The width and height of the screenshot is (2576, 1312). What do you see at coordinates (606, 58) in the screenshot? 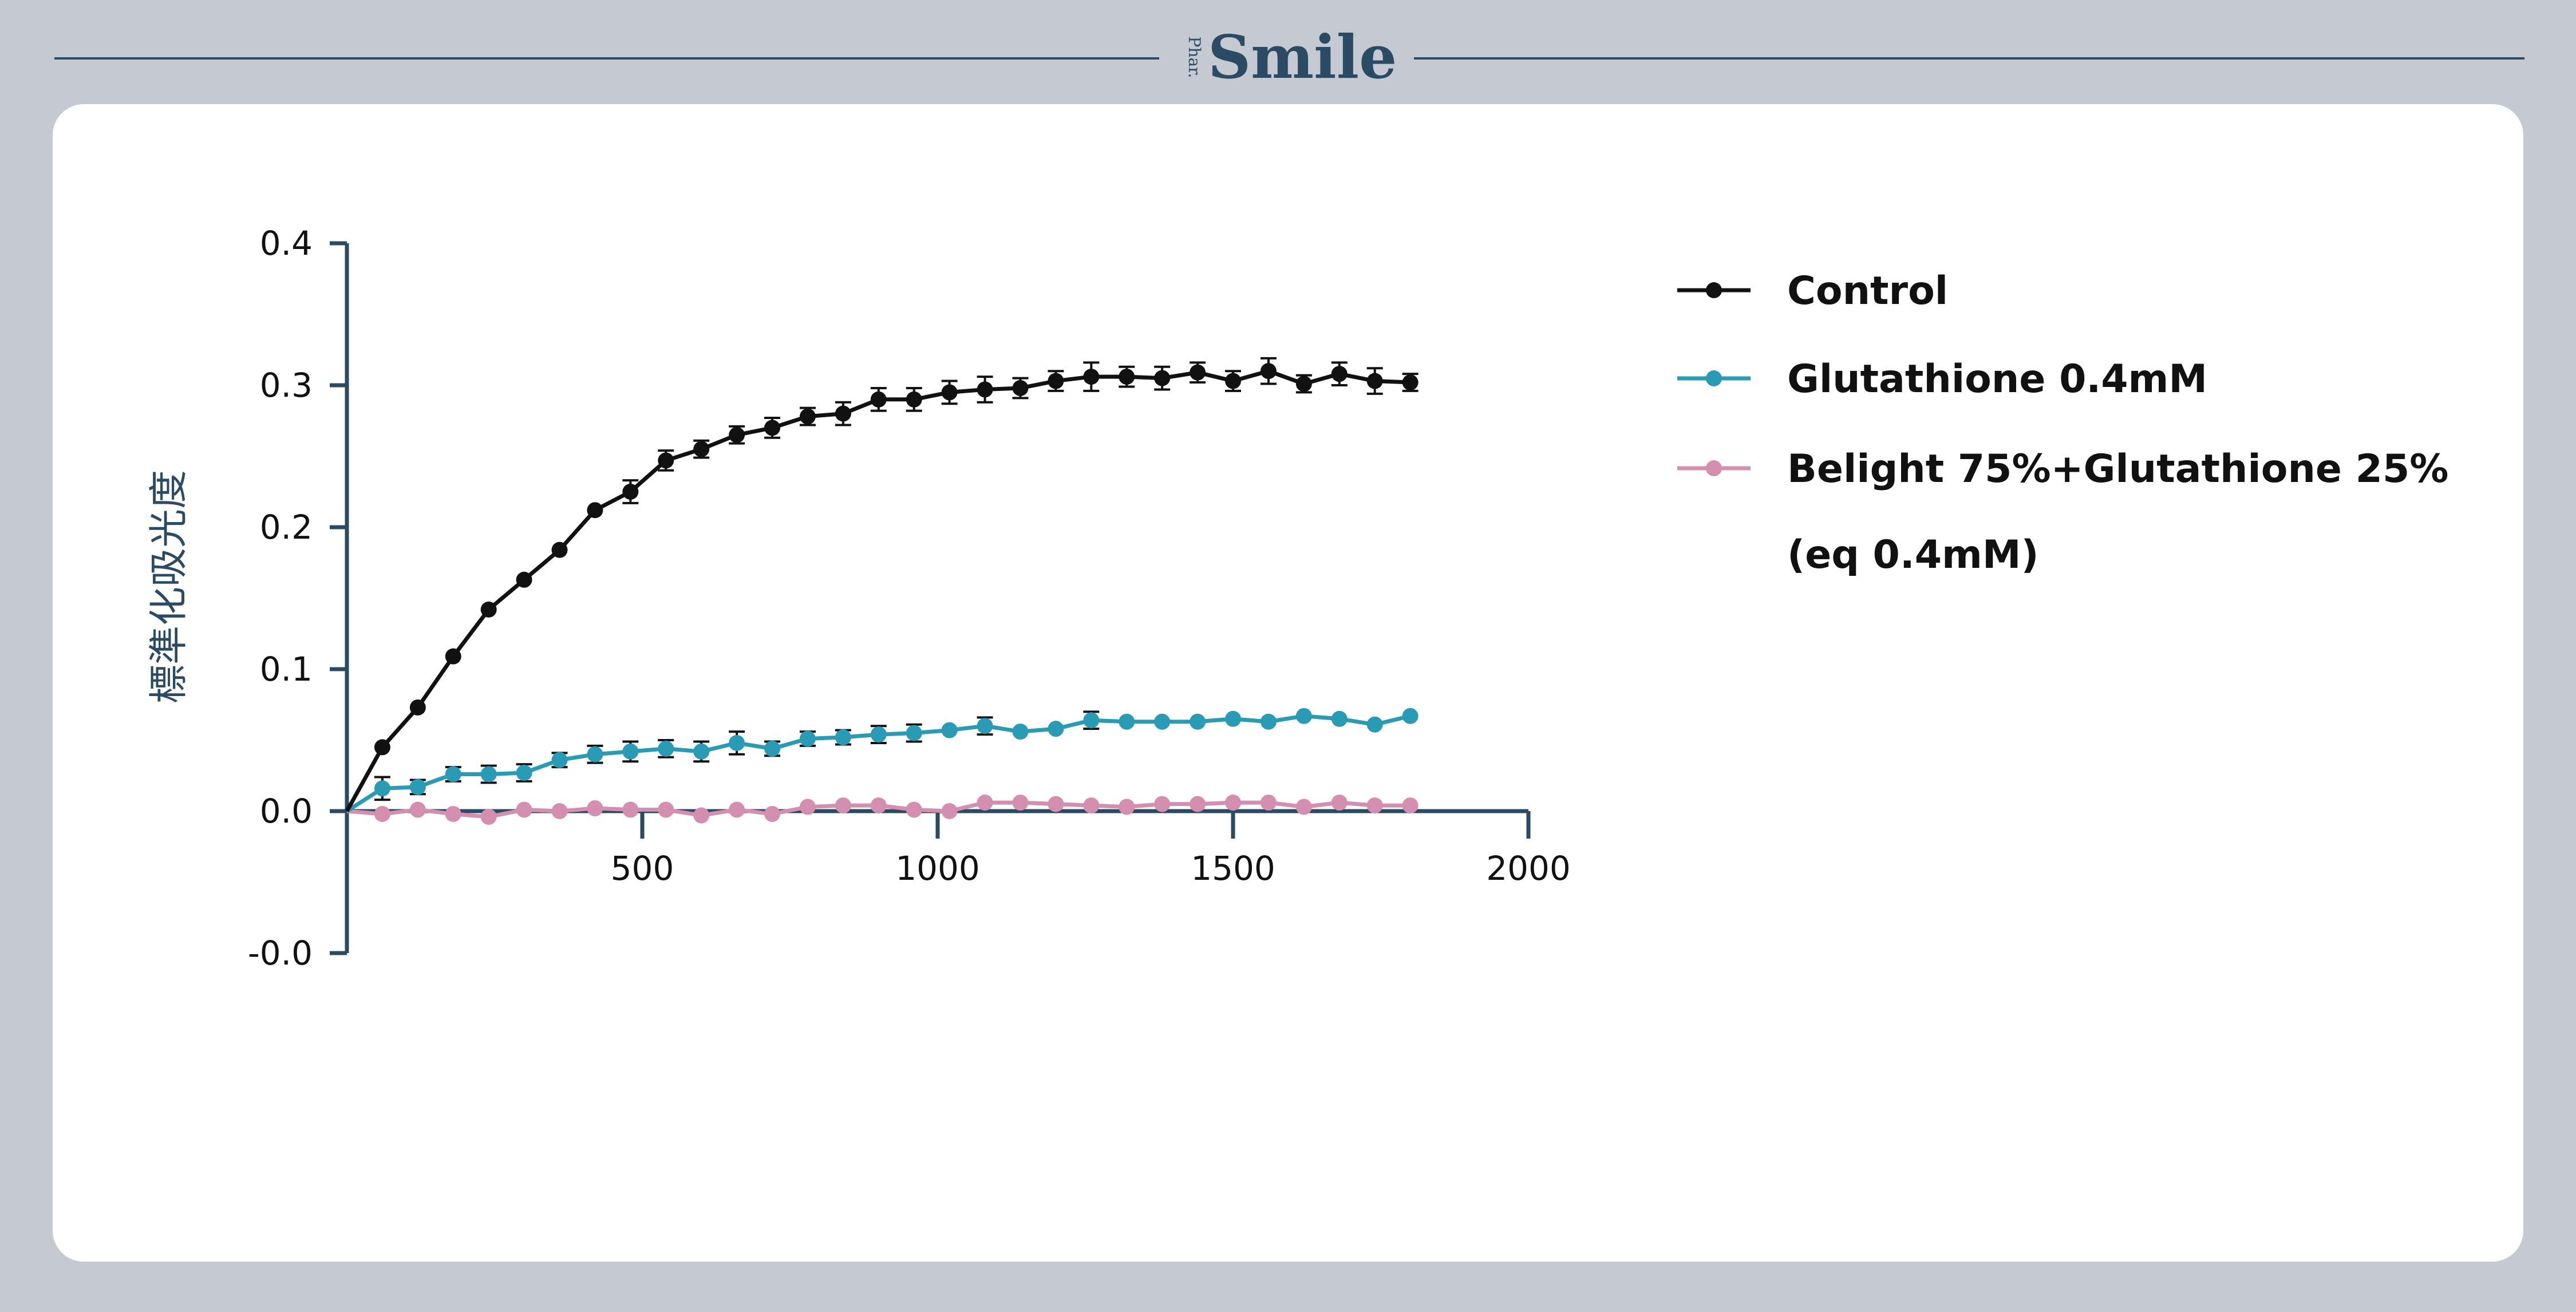
I see `header-divider-left` at bounding box center [606, 58].